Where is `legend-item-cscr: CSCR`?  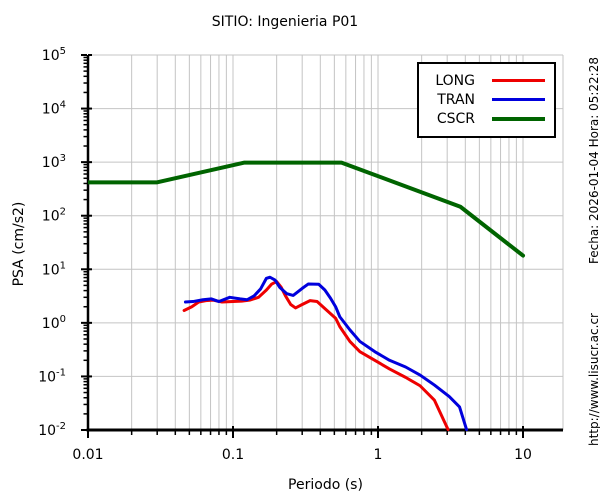 legend-item-cscr: CSCR is located at coordinates (486, 118).